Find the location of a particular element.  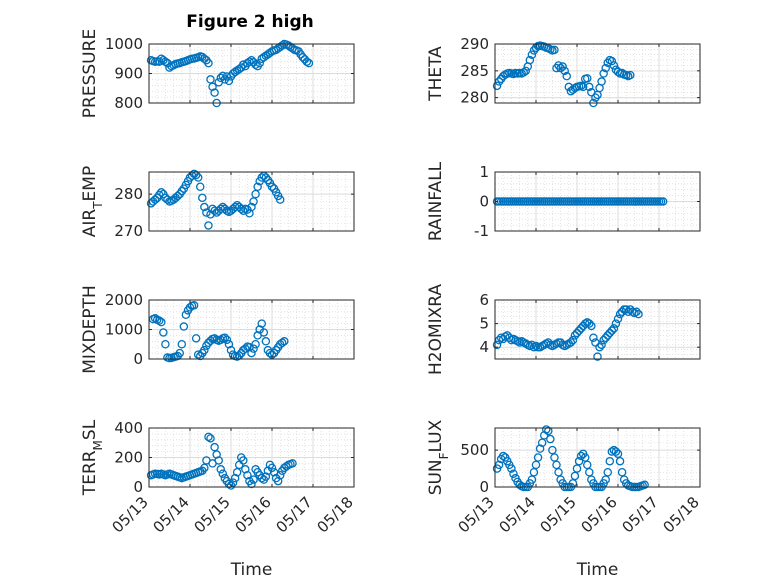

subplot-5: 0 1000 2000 MIXDEPTH is located at coordinates (217, 329).